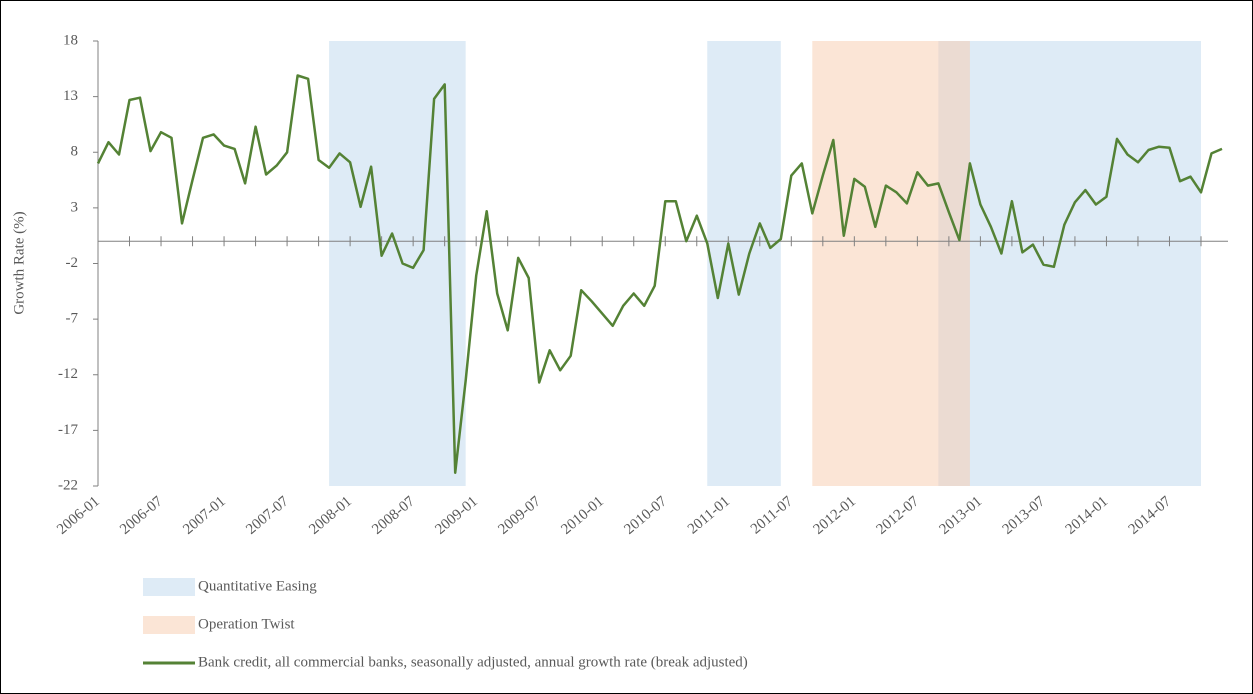 This screenshot has width=1253, height=694. I want to click on y-tick-label: -12, so click(68, 374).